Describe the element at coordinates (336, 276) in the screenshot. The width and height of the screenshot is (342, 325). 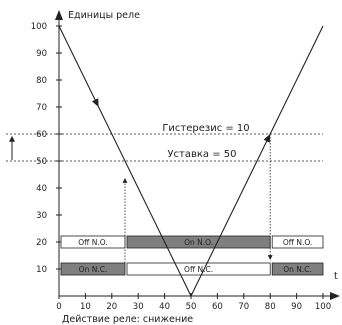
I see `x-axis-title: t` at that location.